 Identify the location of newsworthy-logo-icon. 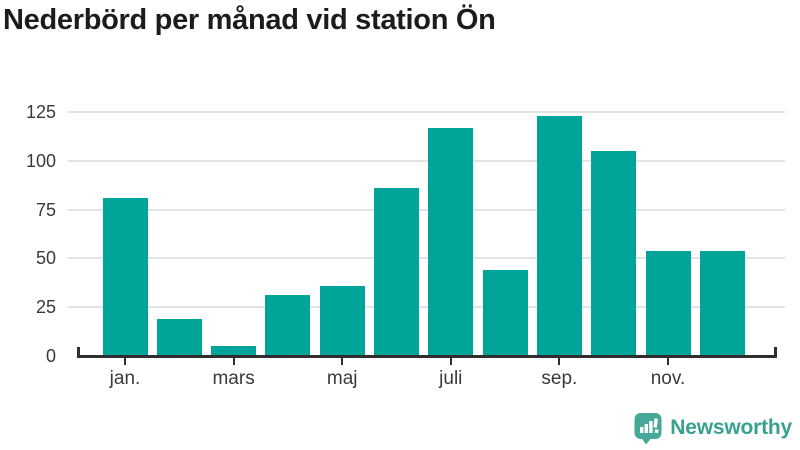
(648, 428).